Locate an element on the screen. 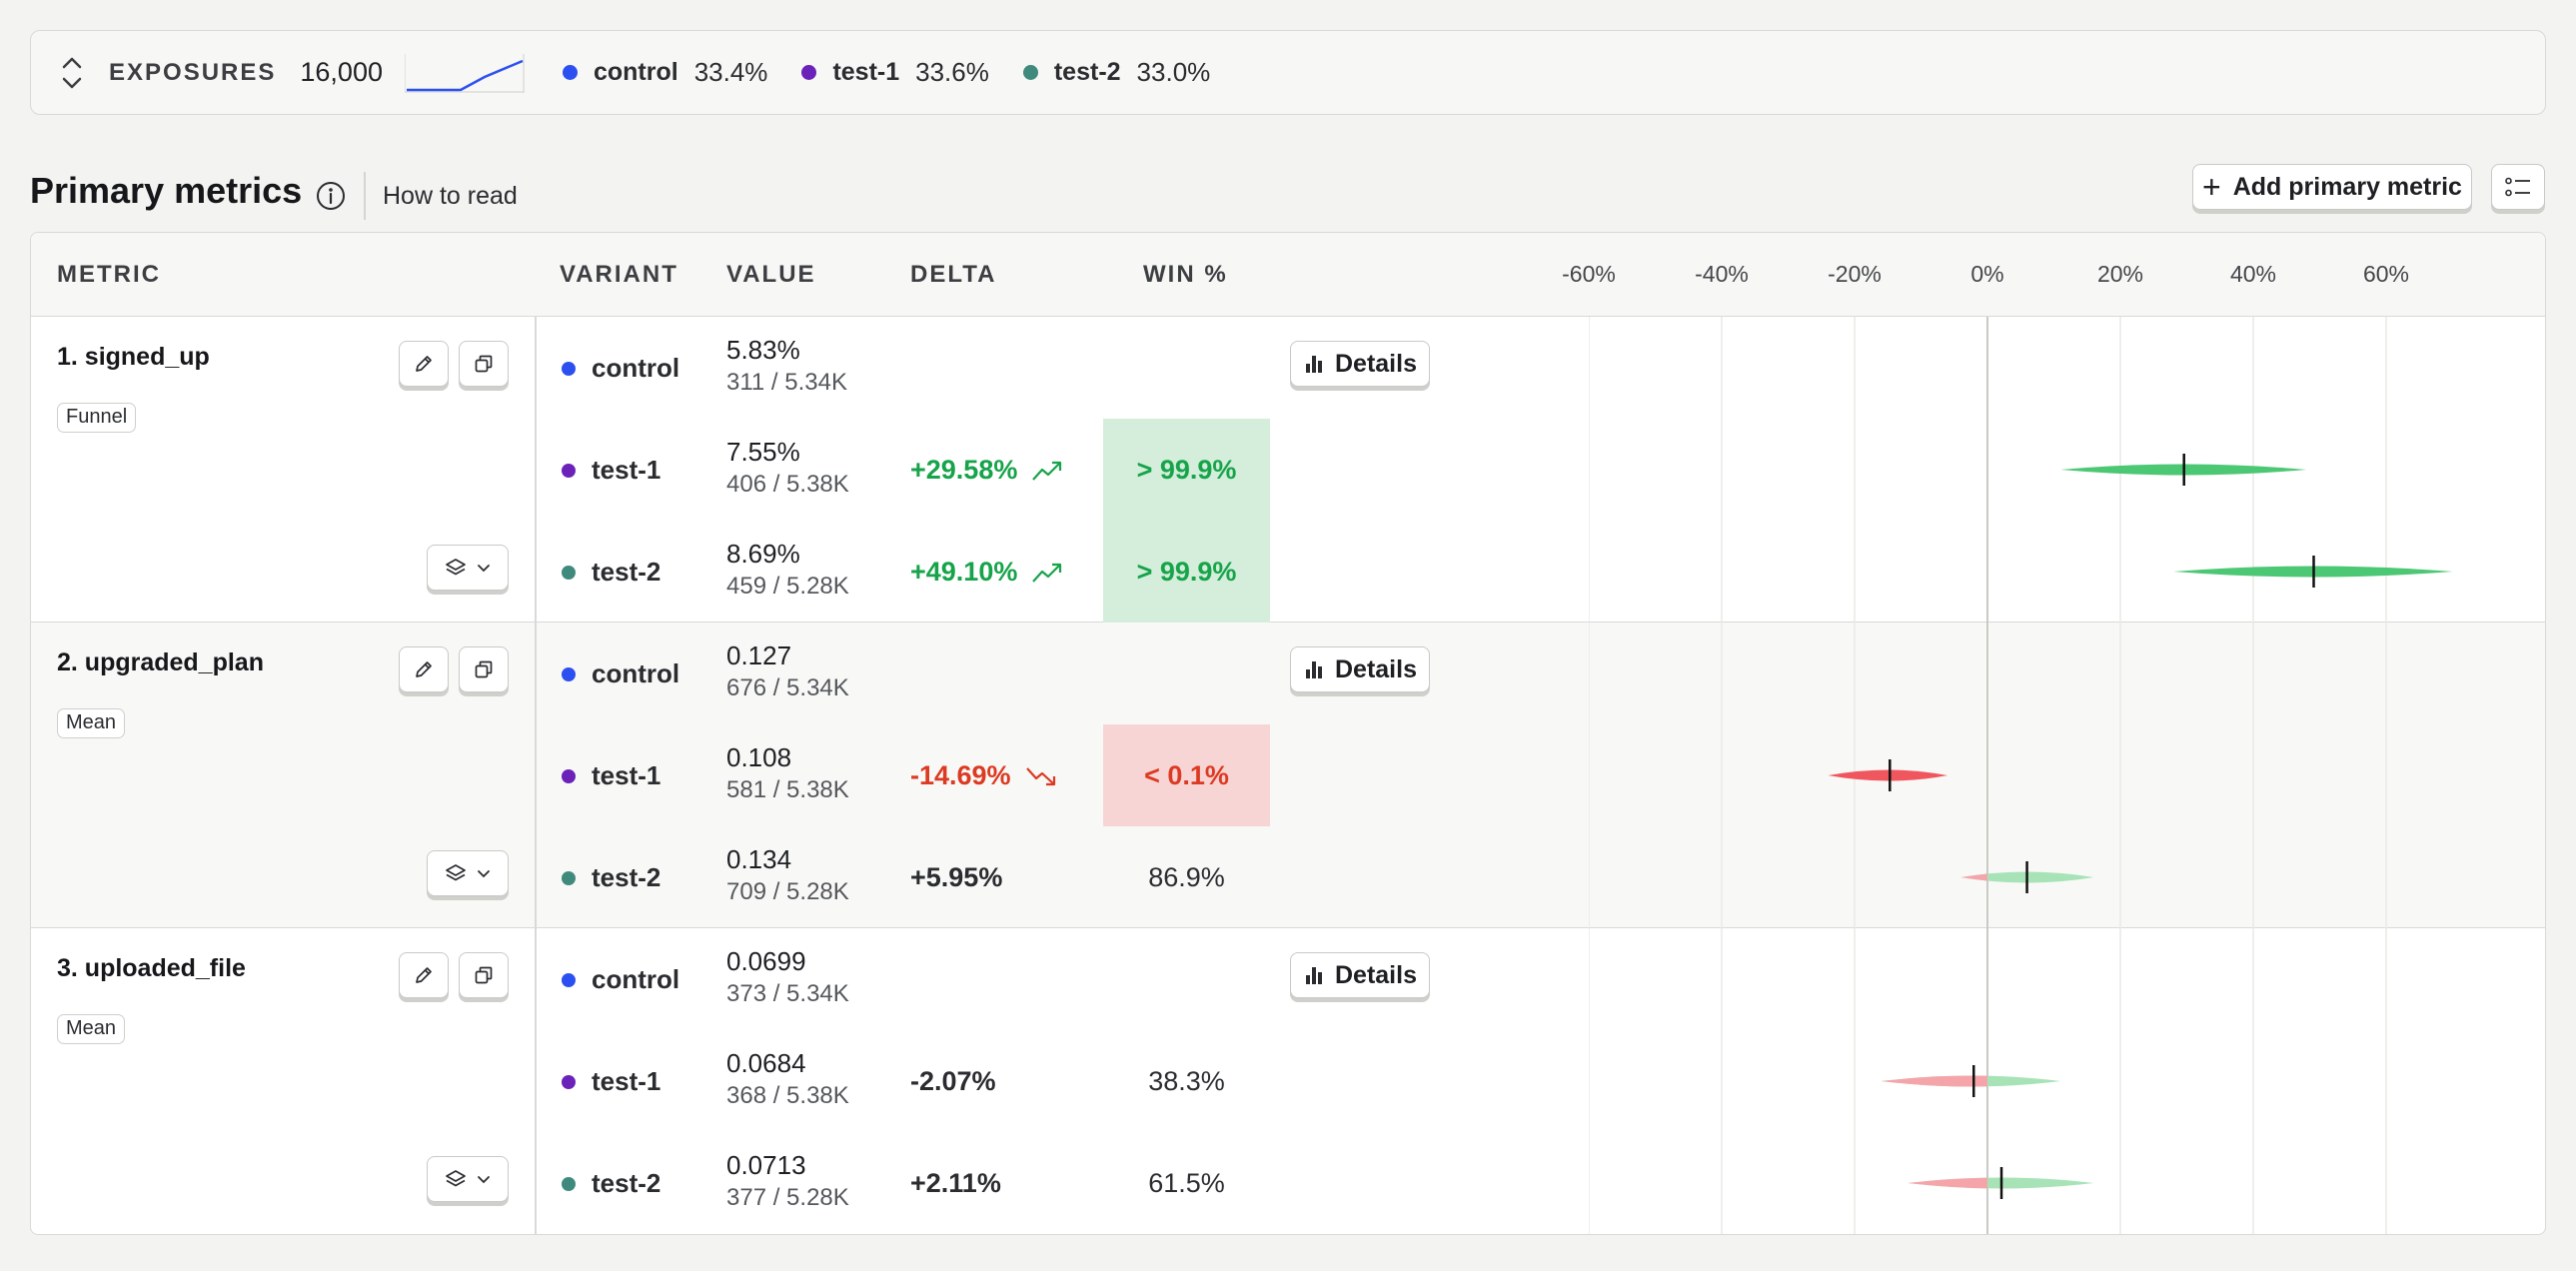  header-variant: VARIANT is located at coordinates (619, 274).